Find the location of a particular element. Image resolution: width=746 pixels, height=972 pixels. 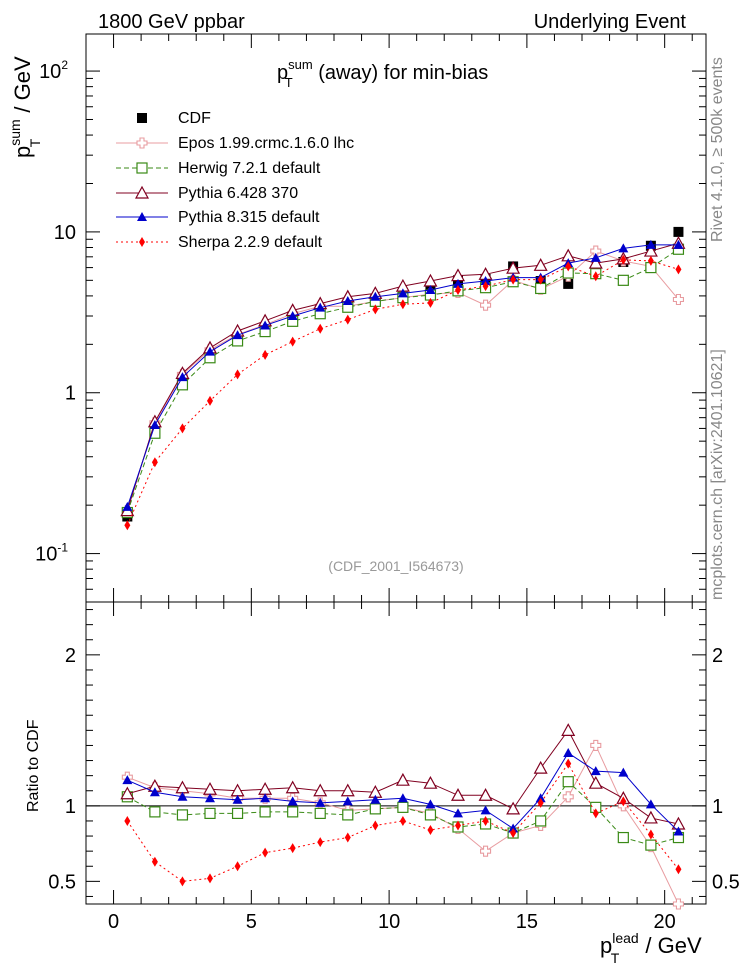

analysis-tag: (CDF_2001_I564673) is located at coordinates (395, 566).